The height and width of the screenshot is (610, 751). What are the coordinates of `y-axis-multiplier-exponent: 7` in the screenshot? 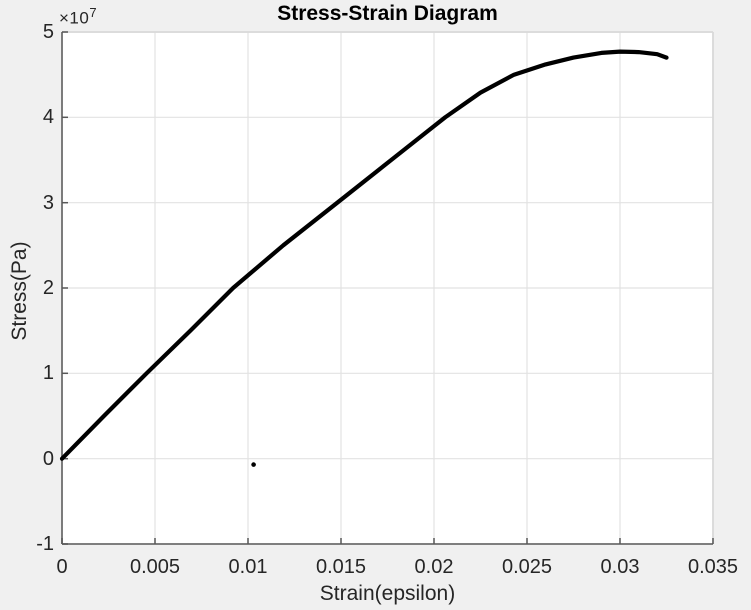 It's located at (93, 12).